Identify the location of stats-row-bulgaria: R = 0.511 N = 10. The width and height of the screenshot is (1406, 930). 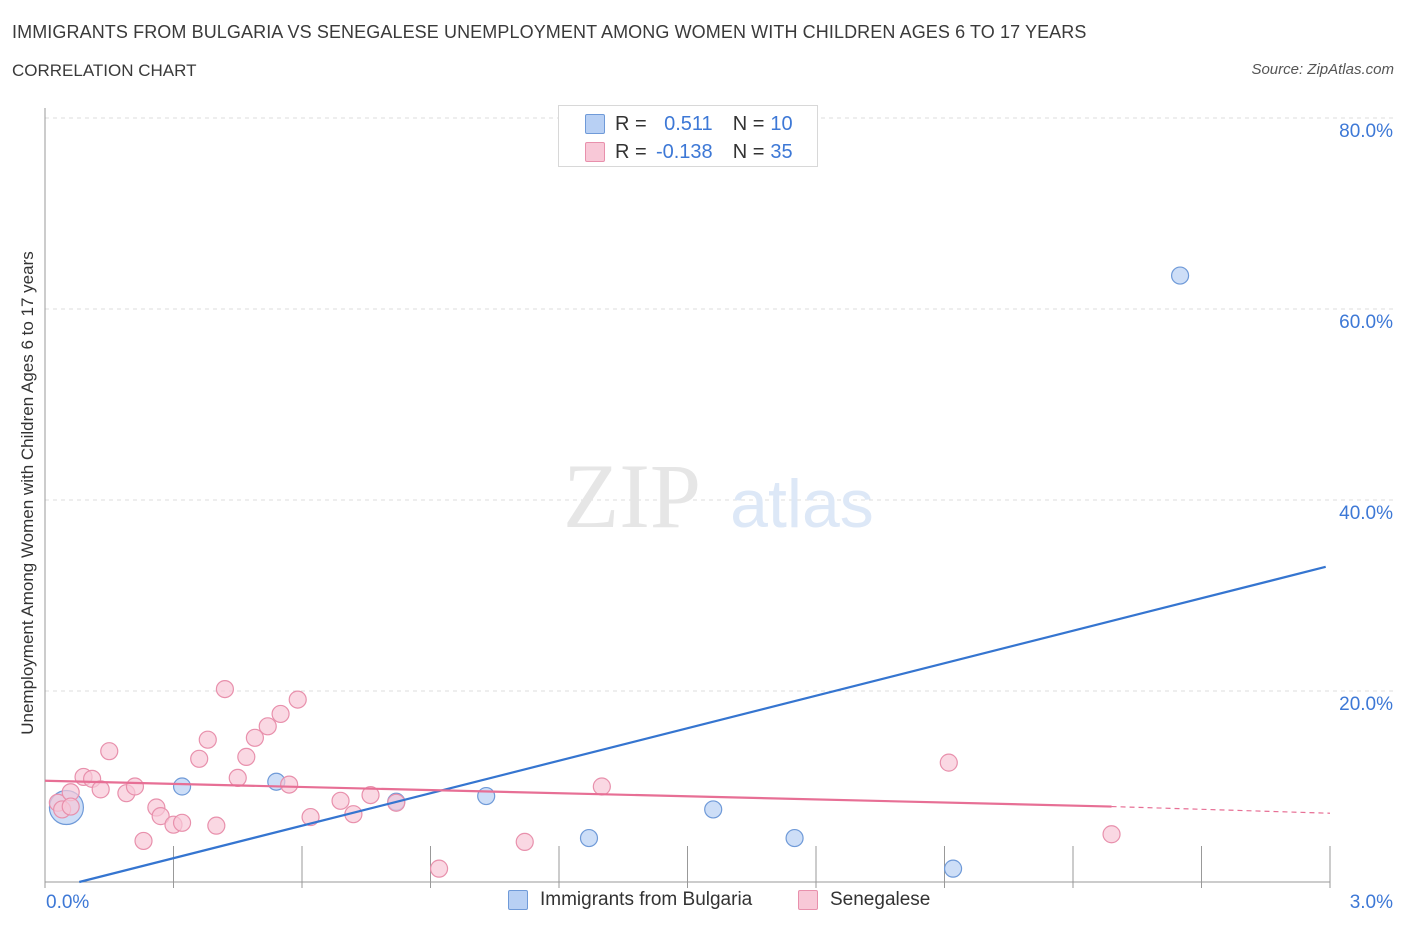
(692, 124).